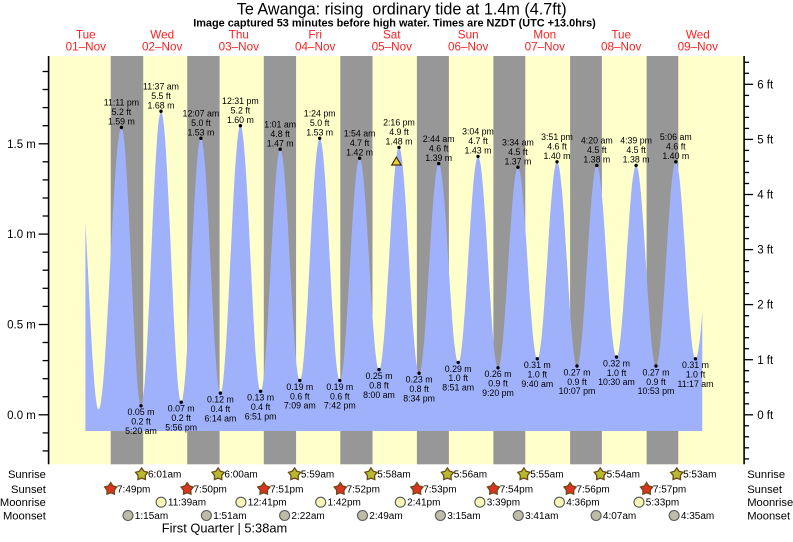 The width and height of the screenshot is (793, 542). What do you see at coordinates (181, 427) in the screenshot?
I see `svg-text: 5:56 pm` at bounding box center [181, 427].